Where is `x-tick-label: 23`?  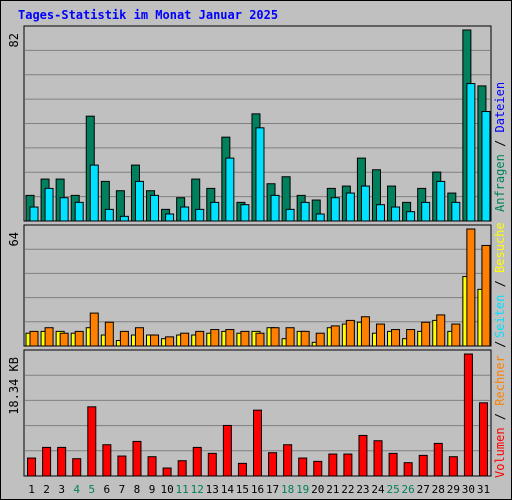
x-tick-label: 23 is located at coordinates (362, 489).